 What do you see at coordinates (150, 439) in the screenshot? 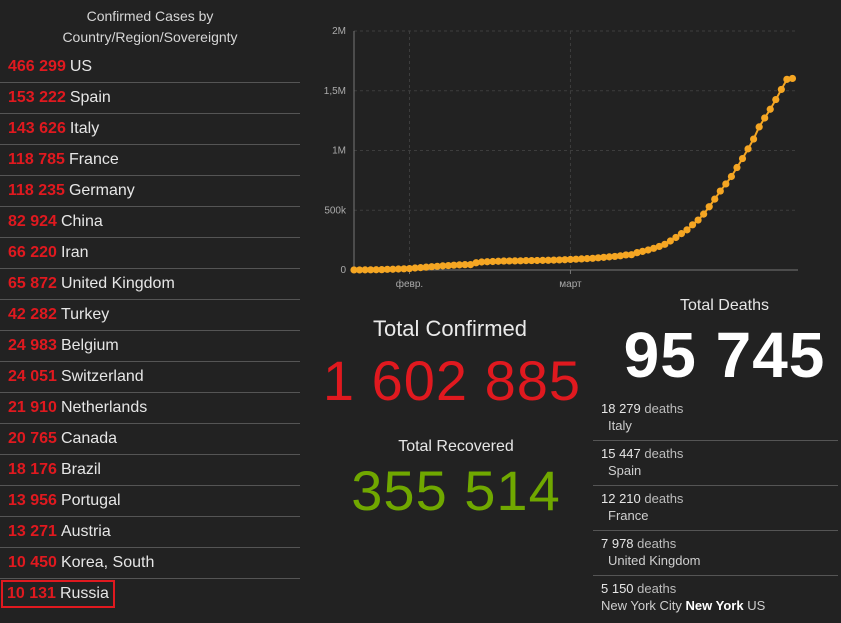
I see `country-row: 20 765 Canada` at bounding box center [150, 439].